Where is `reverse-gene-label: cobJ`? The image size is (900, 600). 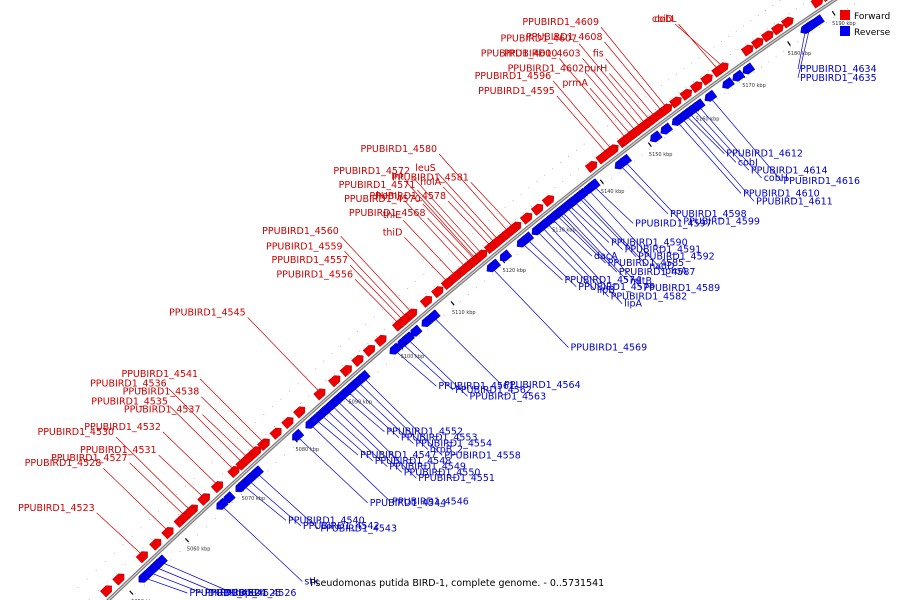 reverse-gene-label: cobJ is located at coordinates (748, 162).